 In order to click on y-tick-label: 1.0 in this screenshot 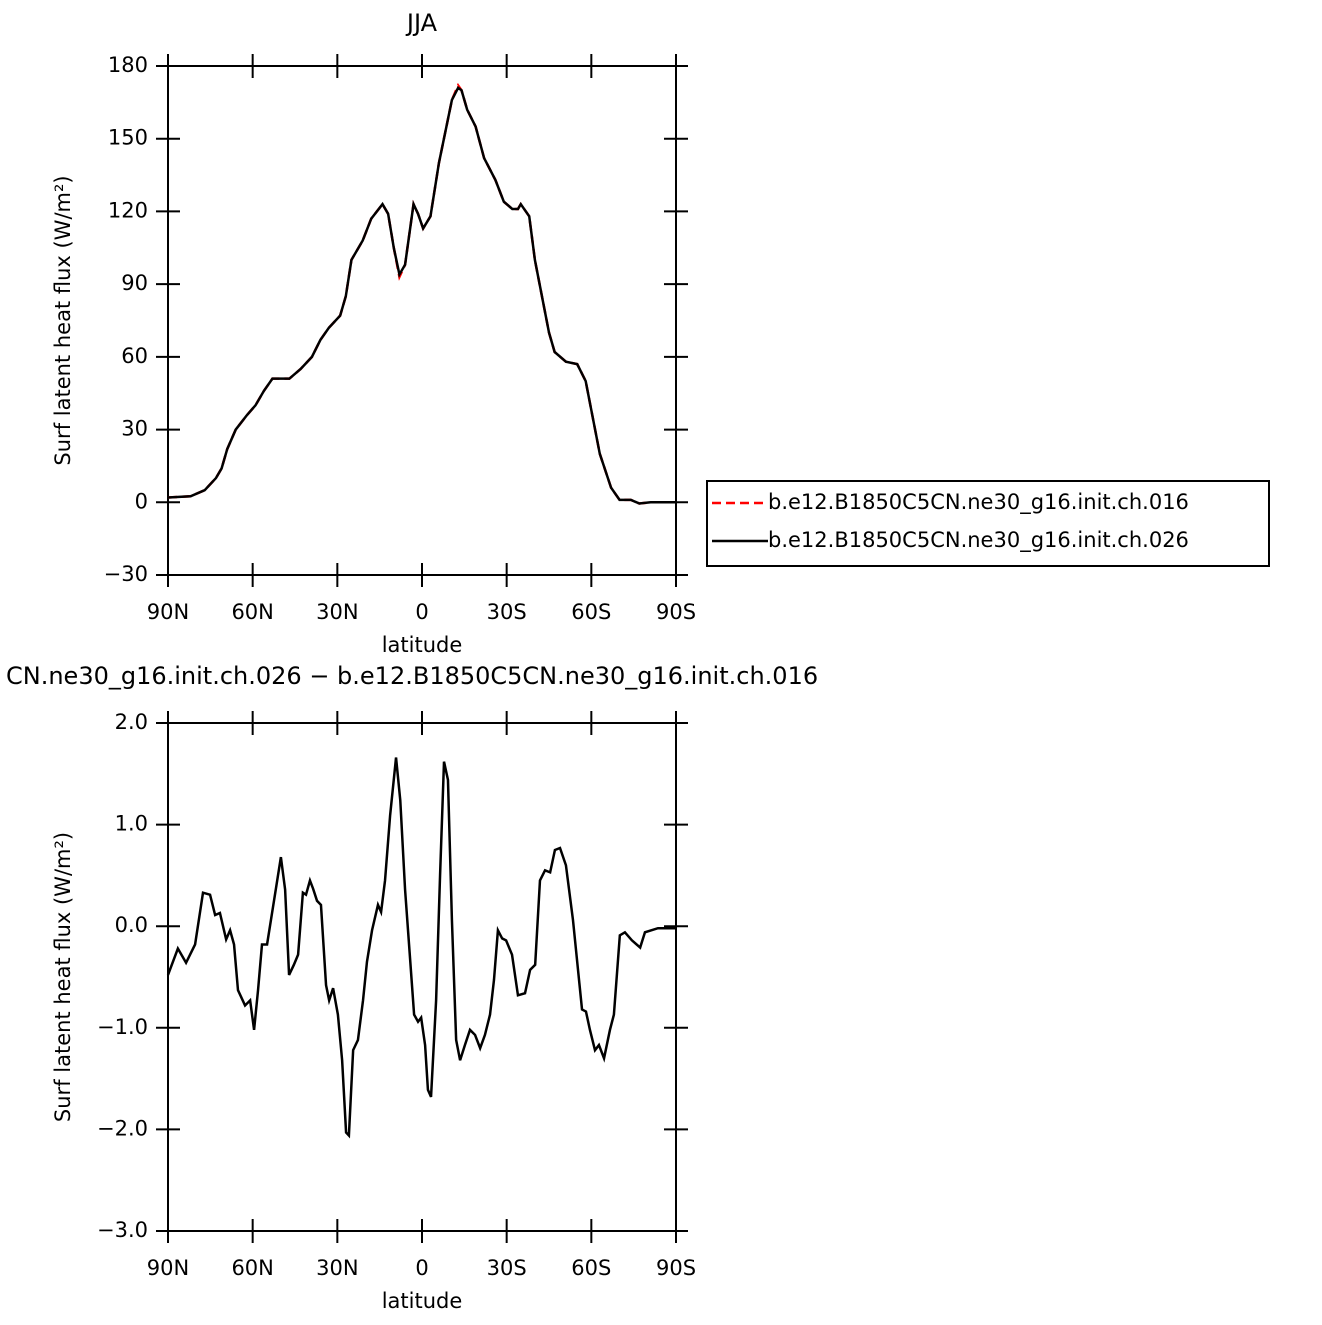, I will do `click(131, 824)`.